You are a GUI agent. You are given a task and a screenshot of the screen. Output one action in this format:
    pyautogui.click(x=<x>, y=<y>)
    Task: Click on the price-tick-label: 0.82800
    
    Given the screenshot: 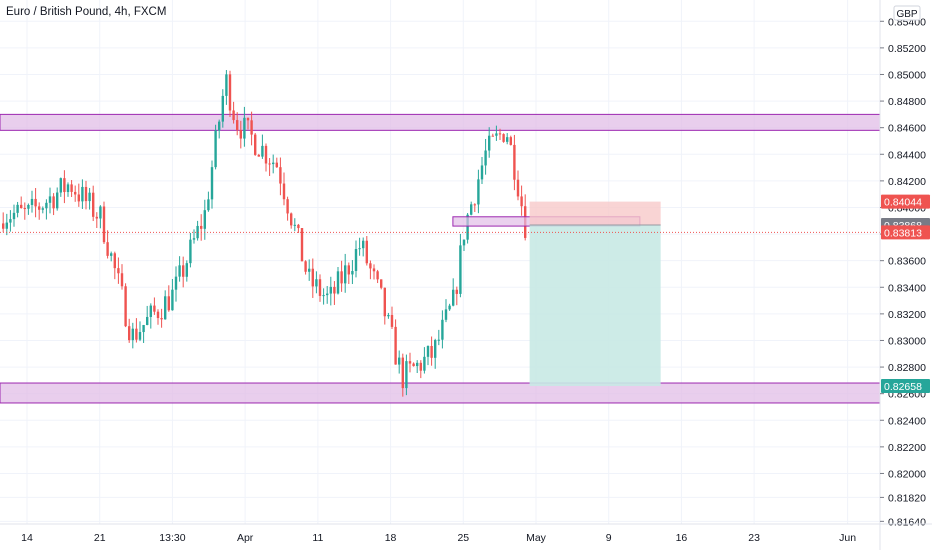 What is the action you would take?
    pyautogui.click(x=907, y=368)
    